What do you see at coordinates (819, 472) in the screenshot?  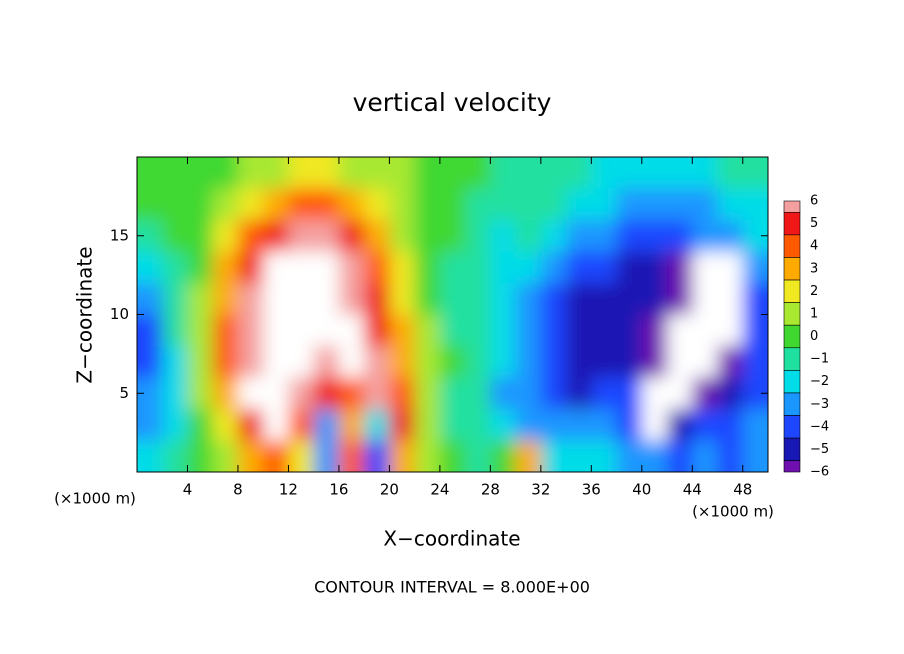 I see `colorbar-label: −6` at bounding box center [819, 472].